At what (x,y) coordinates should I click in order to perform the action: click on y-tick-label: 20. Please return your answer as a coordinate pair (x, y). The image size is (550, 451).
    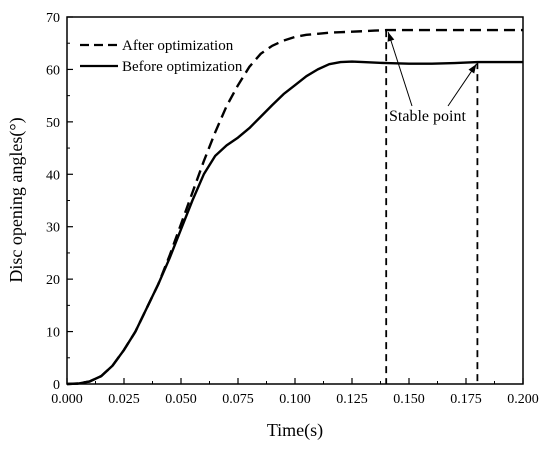
    Looking at the image, I should click on (53, 280).